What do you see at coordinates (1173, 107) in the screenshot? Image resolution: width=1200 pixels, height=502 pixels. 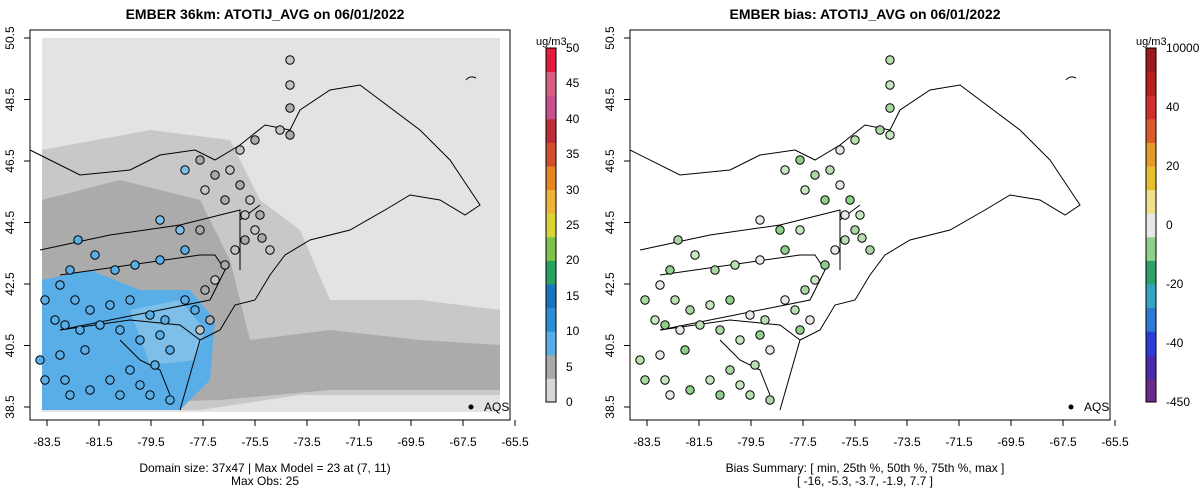 I see `colorbar-tick-label: 40` at bounding box center [1173, 107].